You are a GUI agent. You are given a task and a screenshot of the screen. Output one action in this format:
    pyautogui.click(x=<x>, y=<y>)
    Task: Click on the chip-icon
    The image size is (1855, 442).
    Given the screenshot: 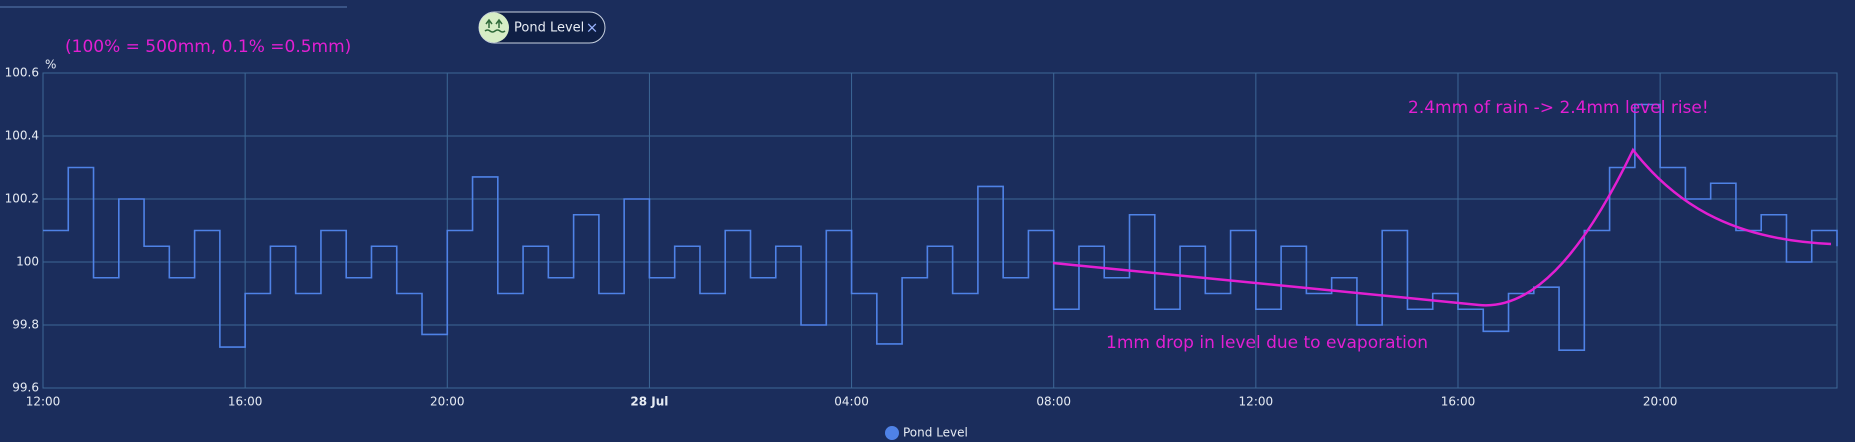 What is the action you would take?
    pyautogui.click(x=494, y=27)
    